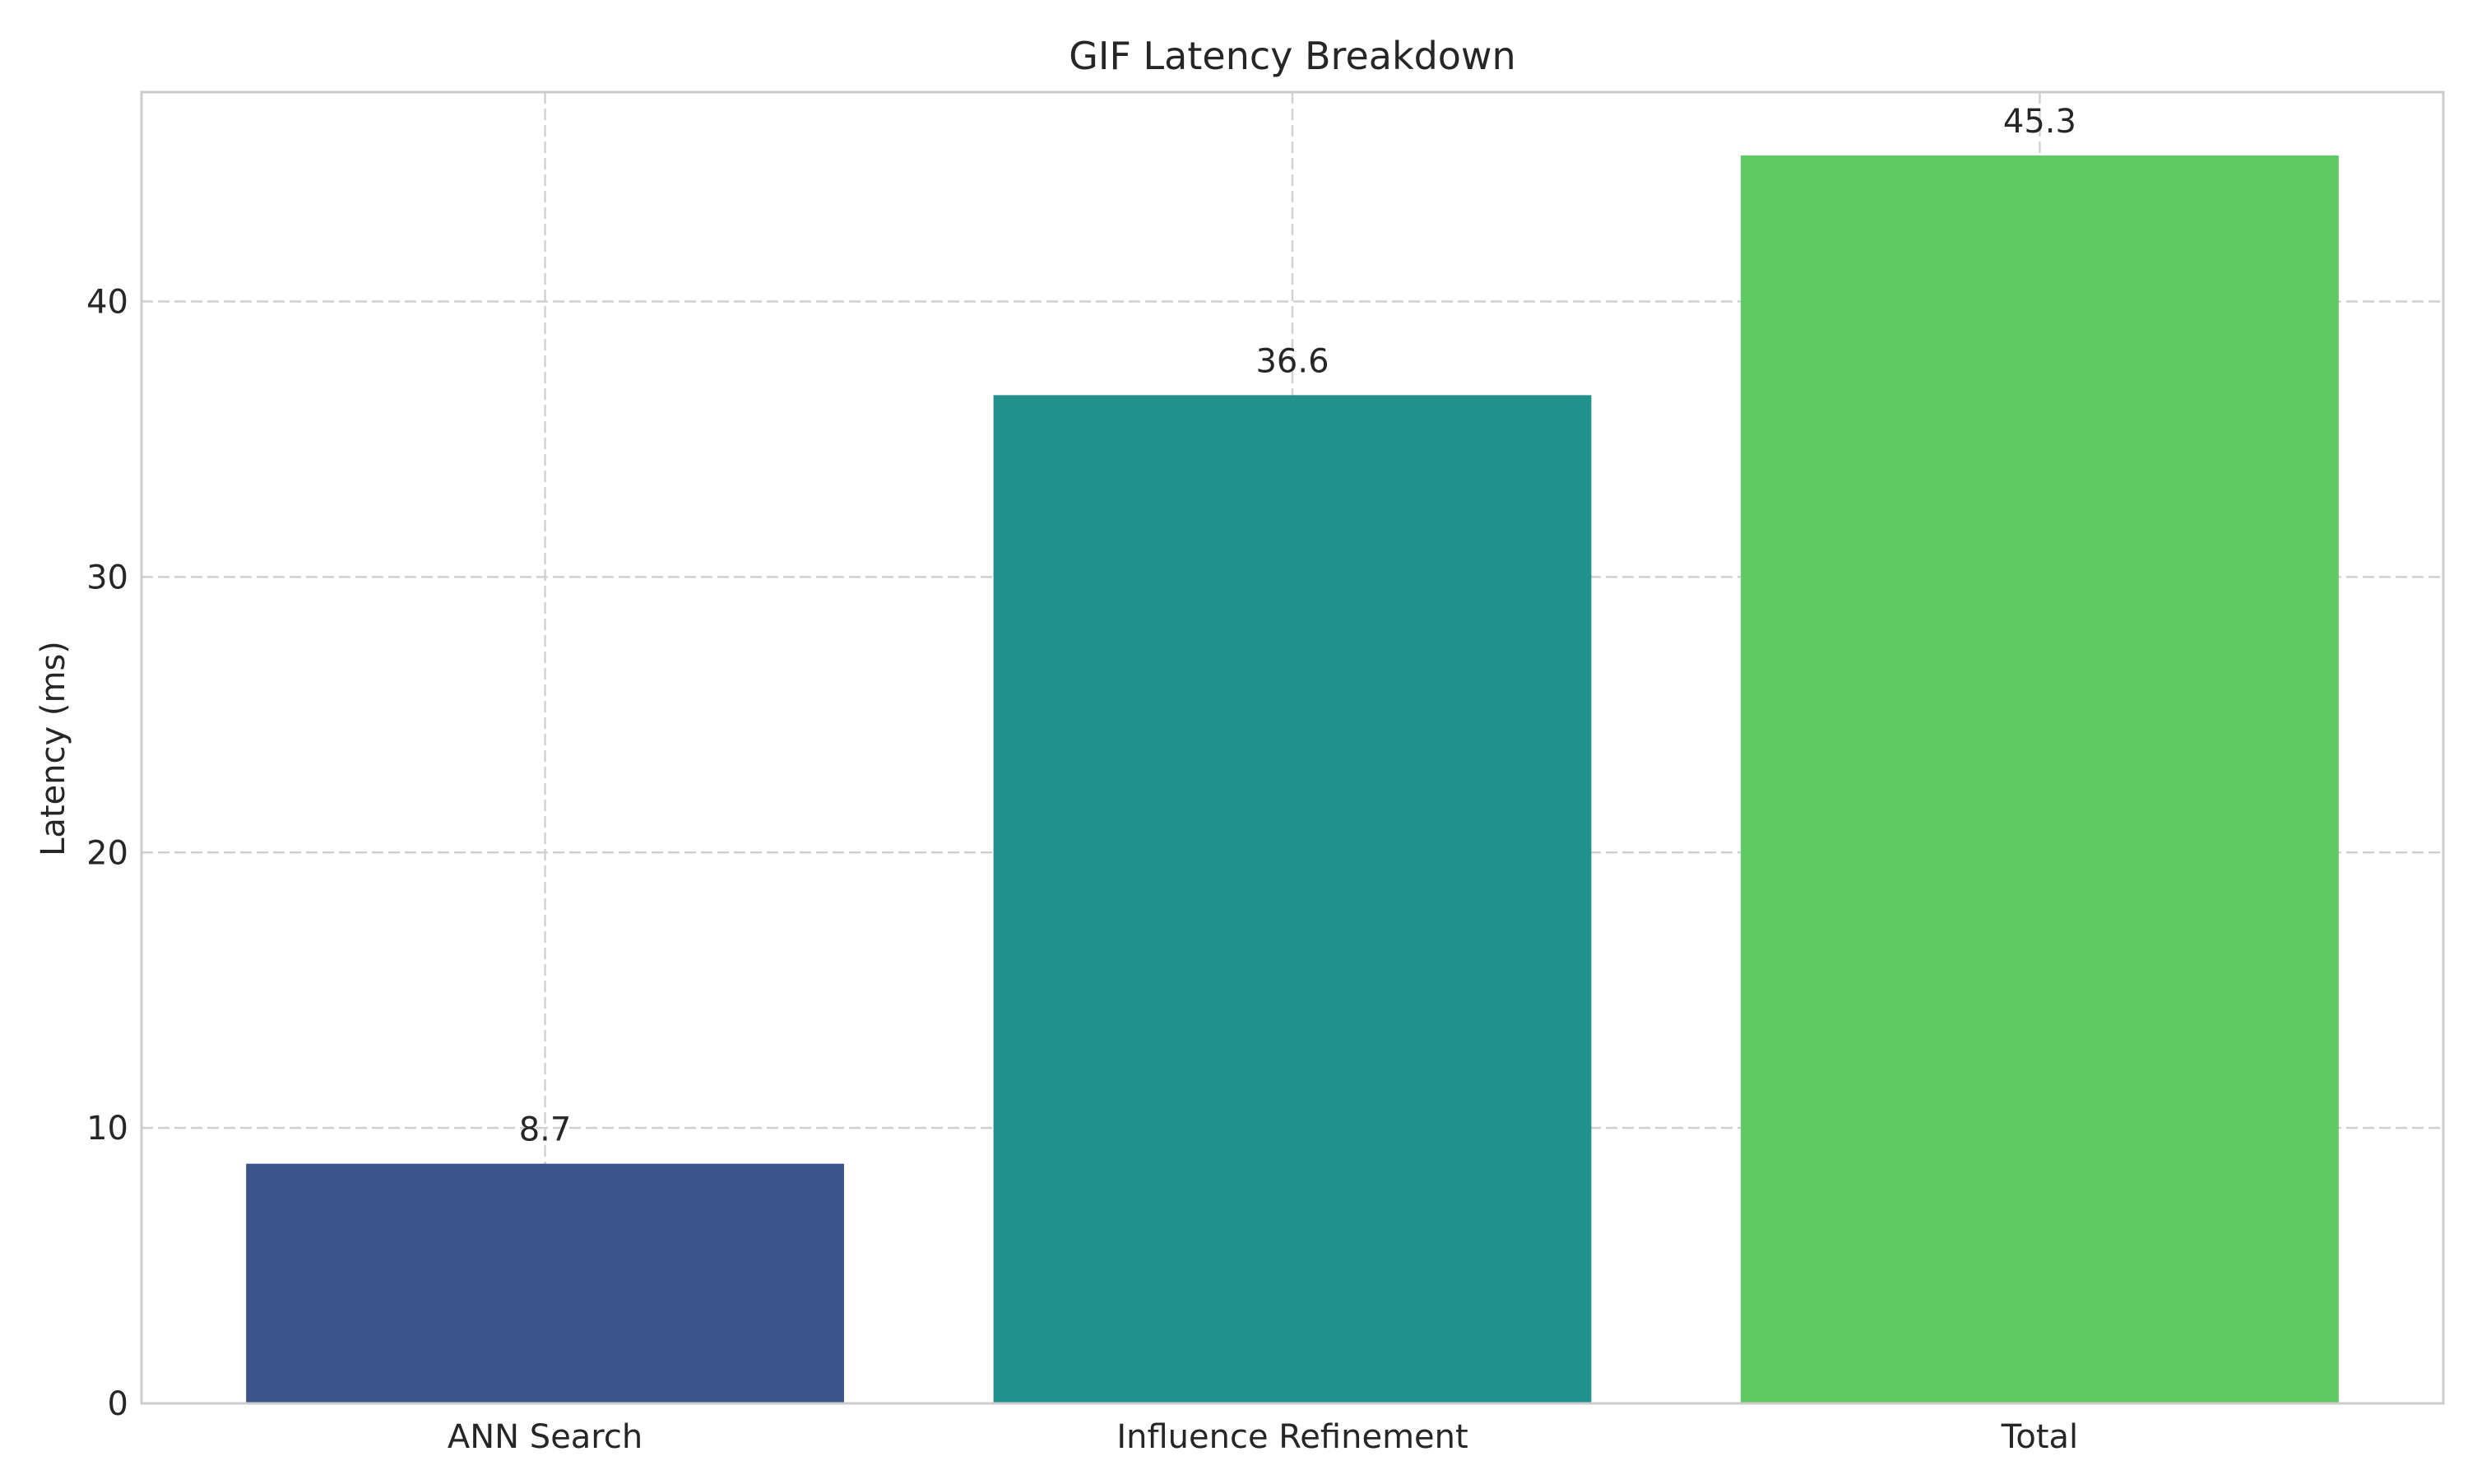 The height and width of the screenshot is (1484, 2468). What do you see at coordinates (107, 577) in the screenshot?
I see `y-tick-label: 30` at bounding box center [107, 577].